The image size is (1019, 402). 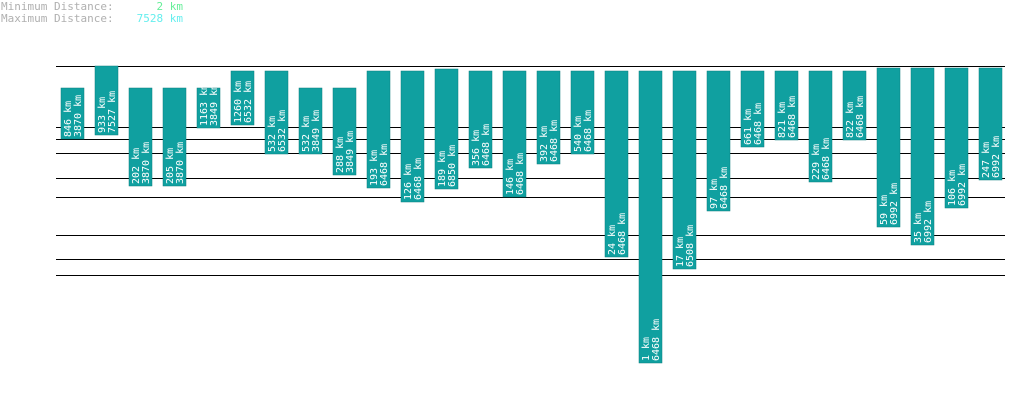 What do you see at coordinates (476, 148) in the screenshot?
I see `bar-segment-label: 356 km` at bounding box center [476, 148].